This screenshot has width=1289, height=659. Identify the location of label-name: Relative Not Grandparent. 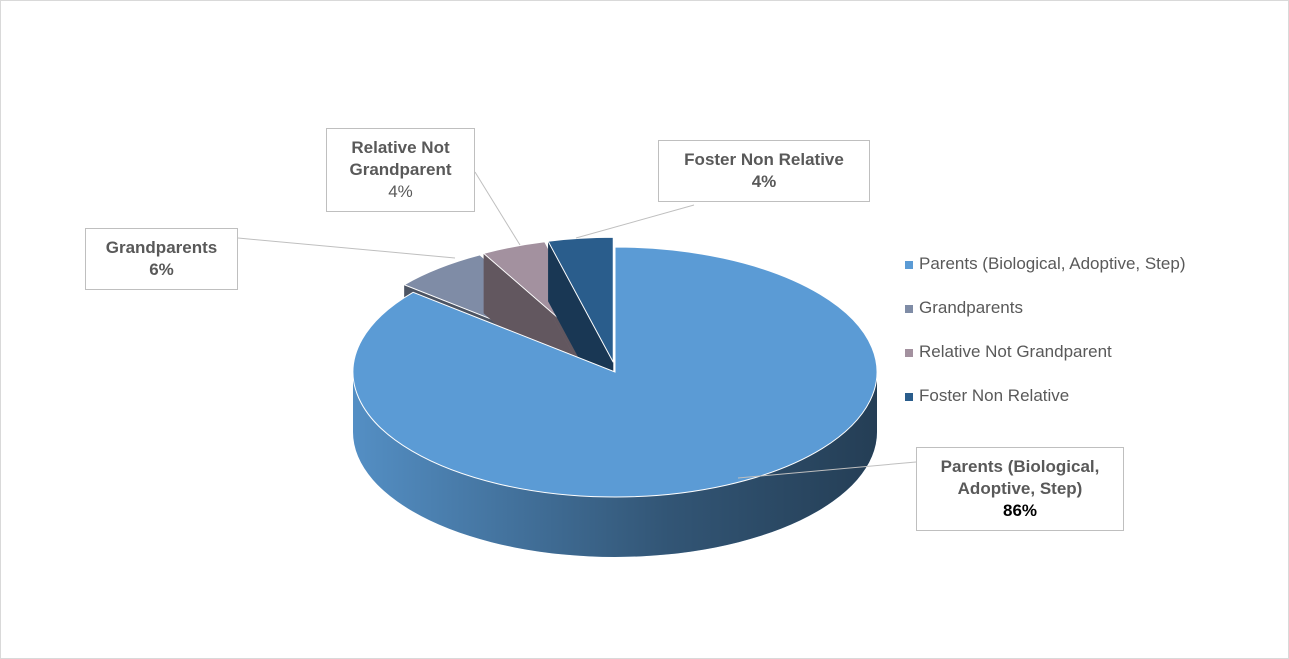
(400, 158).